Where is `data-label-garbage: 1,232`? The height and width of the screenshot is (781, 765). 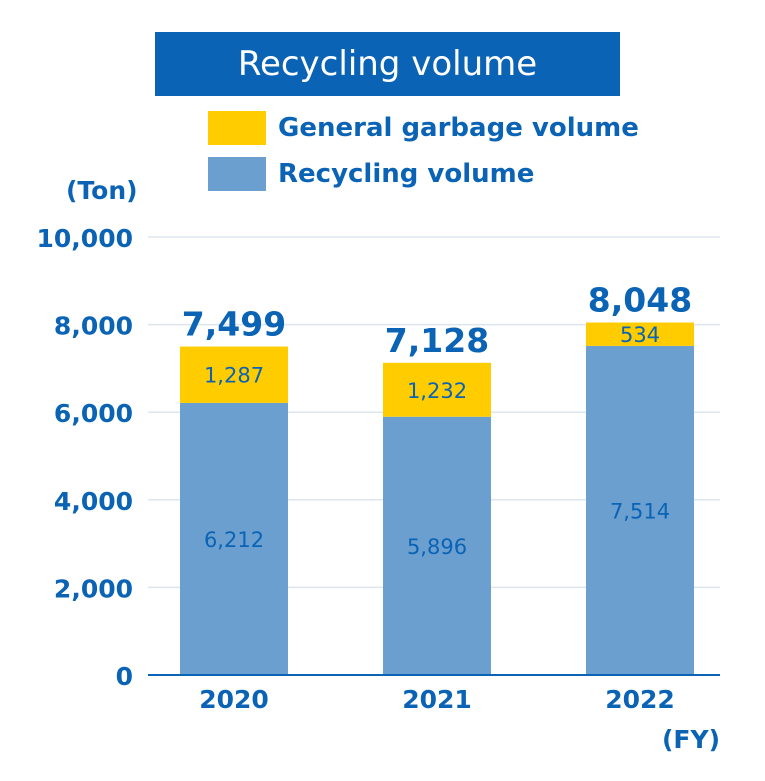 data-label-garbage: 1,232 is located at coordinates (437, 391).